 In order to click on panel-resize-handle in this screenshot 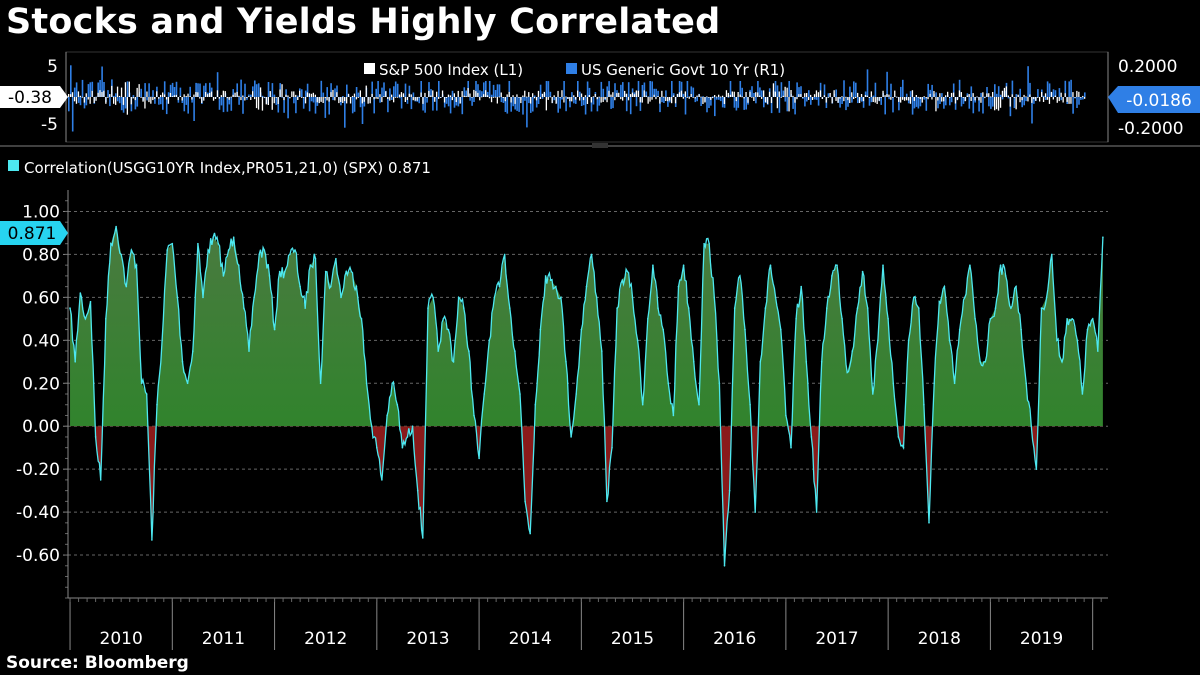, I will do `click(600, 145)`.